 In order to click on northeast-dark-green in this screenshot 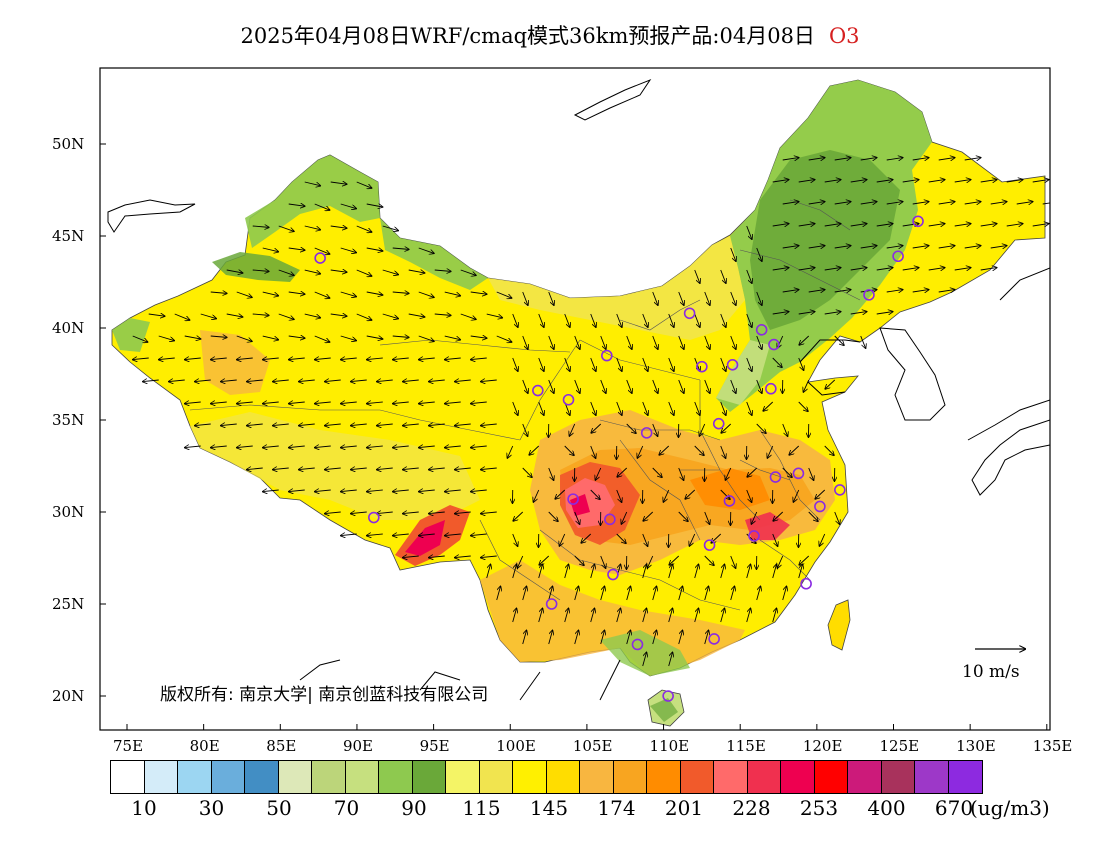, I will do `click(825, 240)`.